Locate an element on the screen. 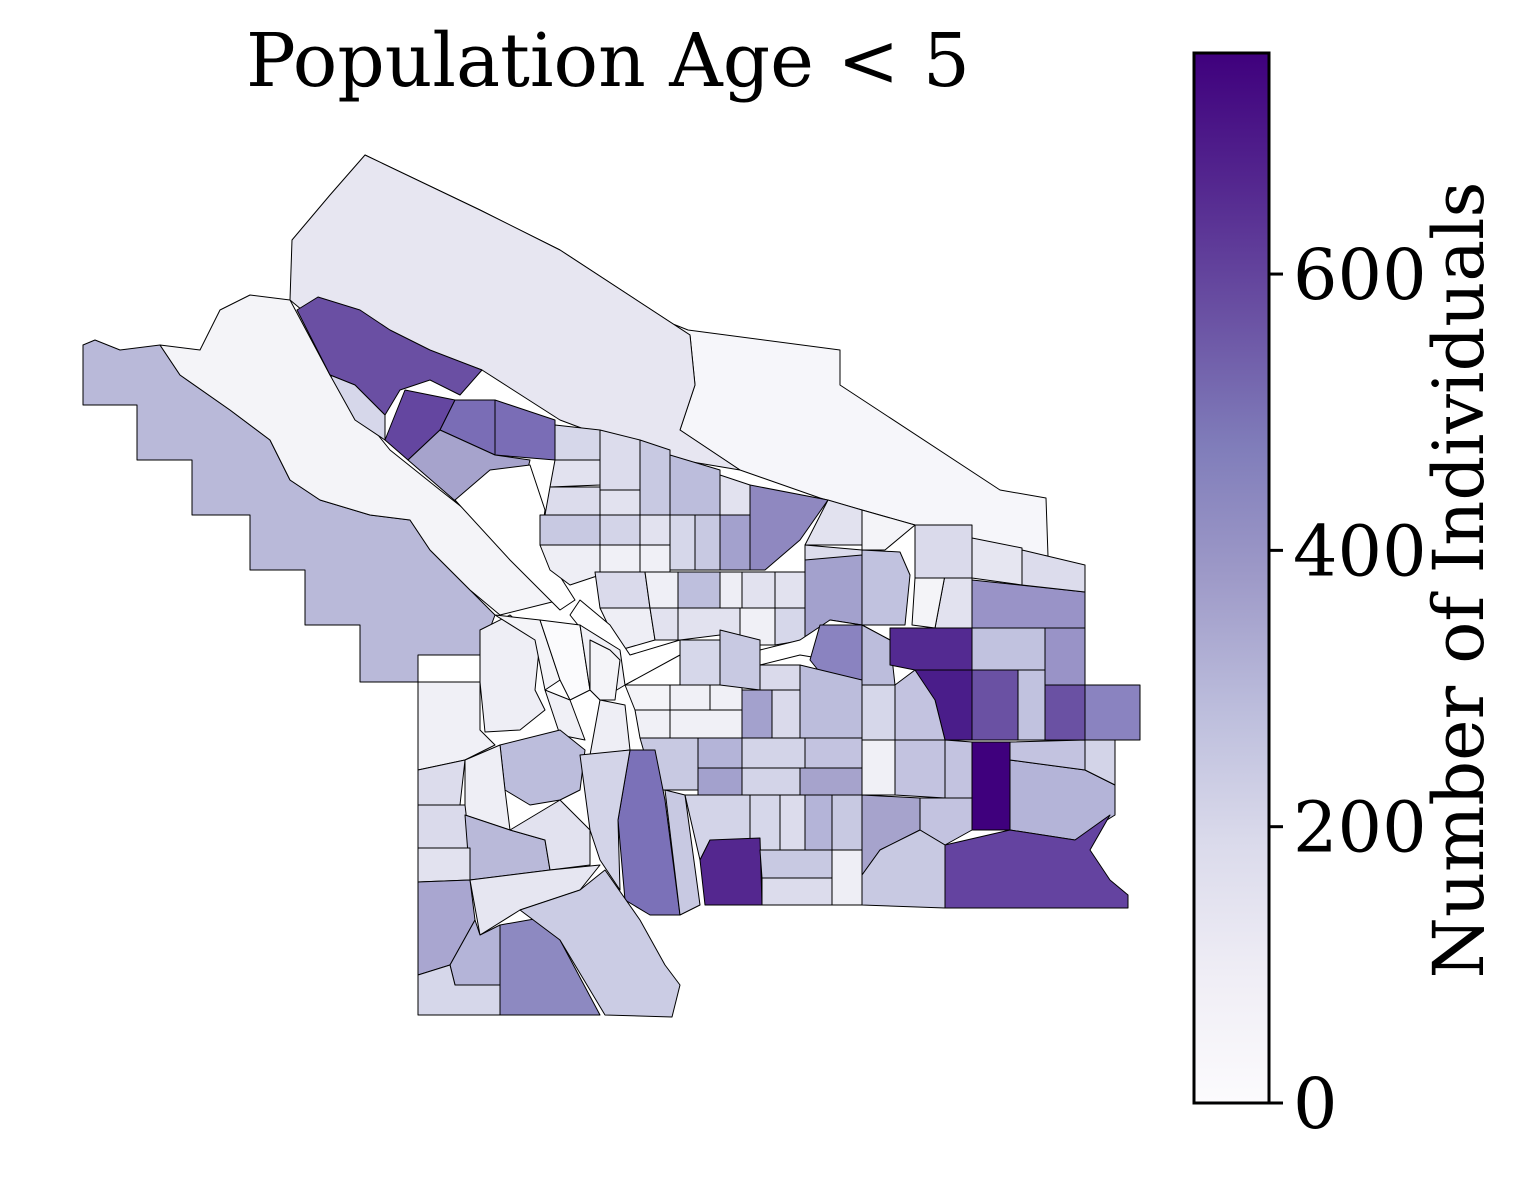  map-title: Population Age < 5 is located at coordinates (608, 61).